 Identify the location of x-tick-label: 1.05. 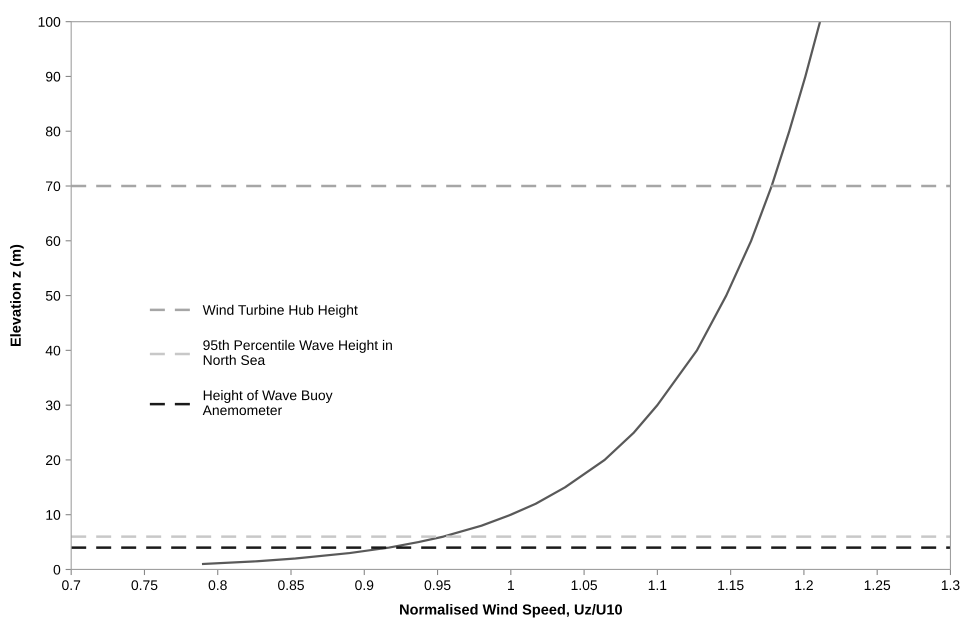
(585, 585).